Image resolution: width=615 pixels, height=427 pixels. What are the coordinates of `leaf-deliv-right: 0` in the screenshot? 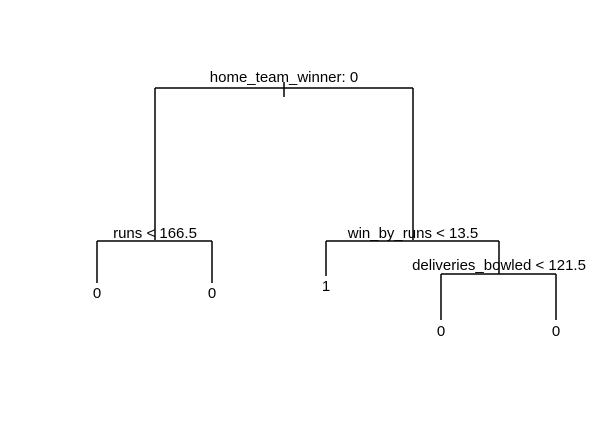 It's located at (556, 331).